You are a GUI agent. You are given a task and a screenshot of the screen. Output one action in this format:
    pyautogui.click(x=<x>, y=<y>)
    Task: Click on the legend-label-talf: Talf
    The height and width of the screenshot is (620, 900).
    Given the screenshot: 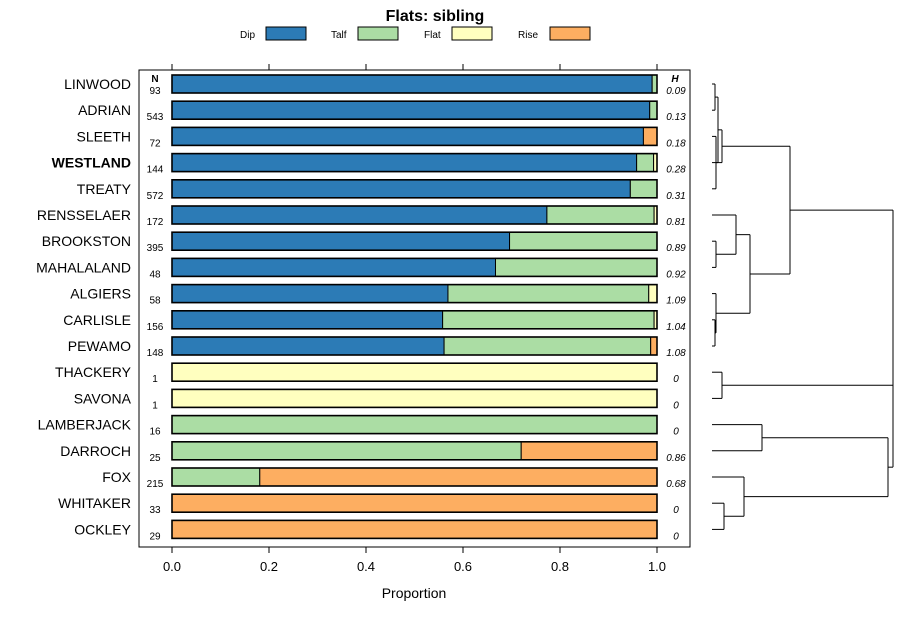 What is the action you would take?
    pyautogui.click(x=339, y=35)
    